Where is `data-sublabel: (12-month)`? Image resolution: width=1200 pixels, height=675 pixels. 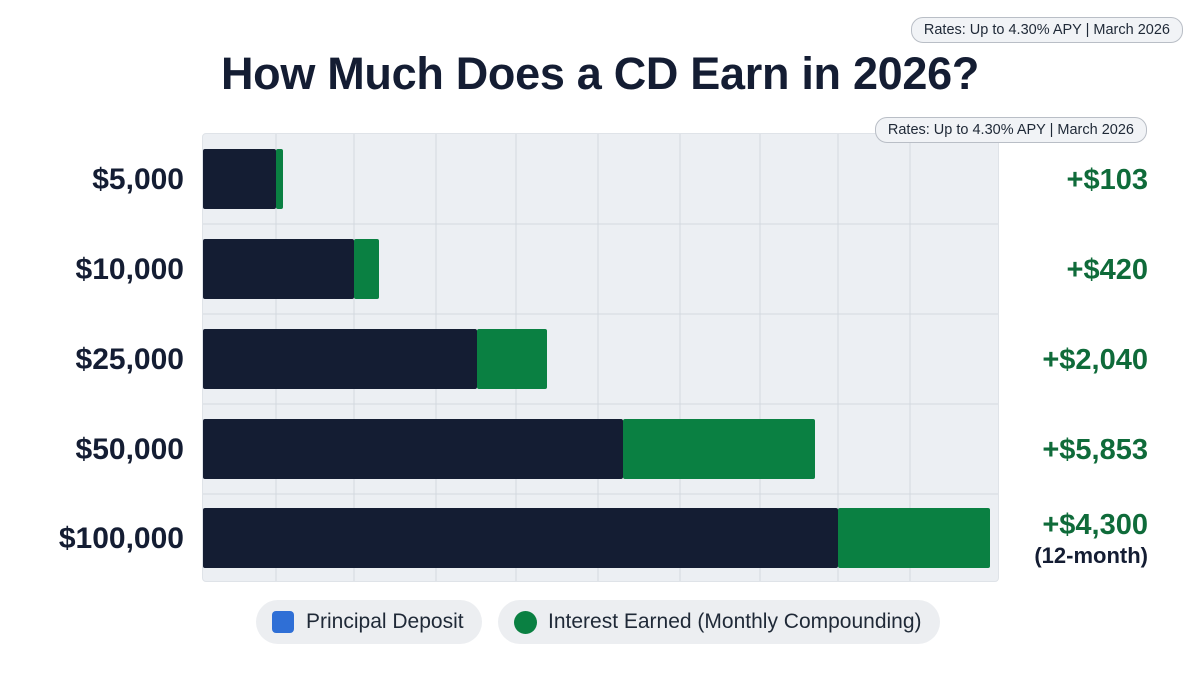 data-sublabel: (12-month) is located at coordinates (1091, 555).